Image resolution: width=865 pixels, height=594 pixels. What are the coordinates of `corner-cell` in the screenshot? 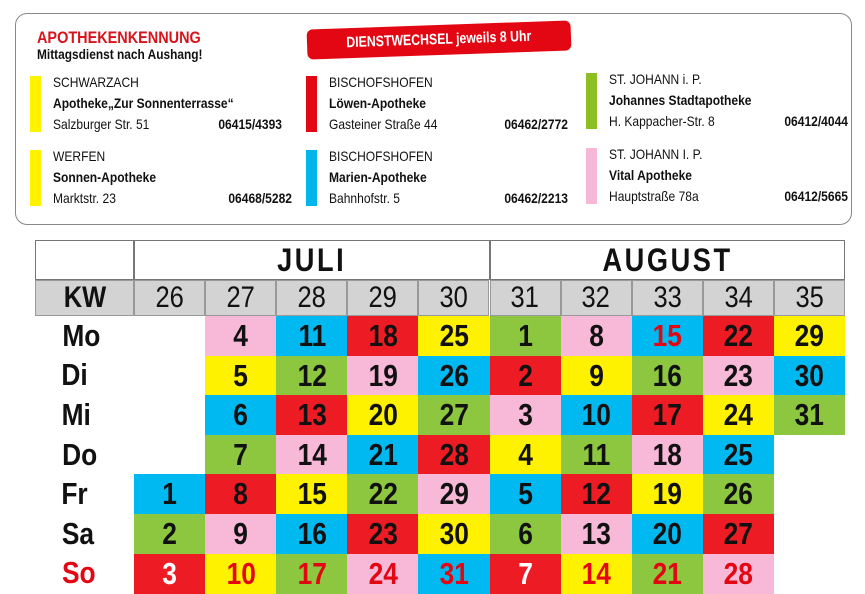 It's located at (84, 260).